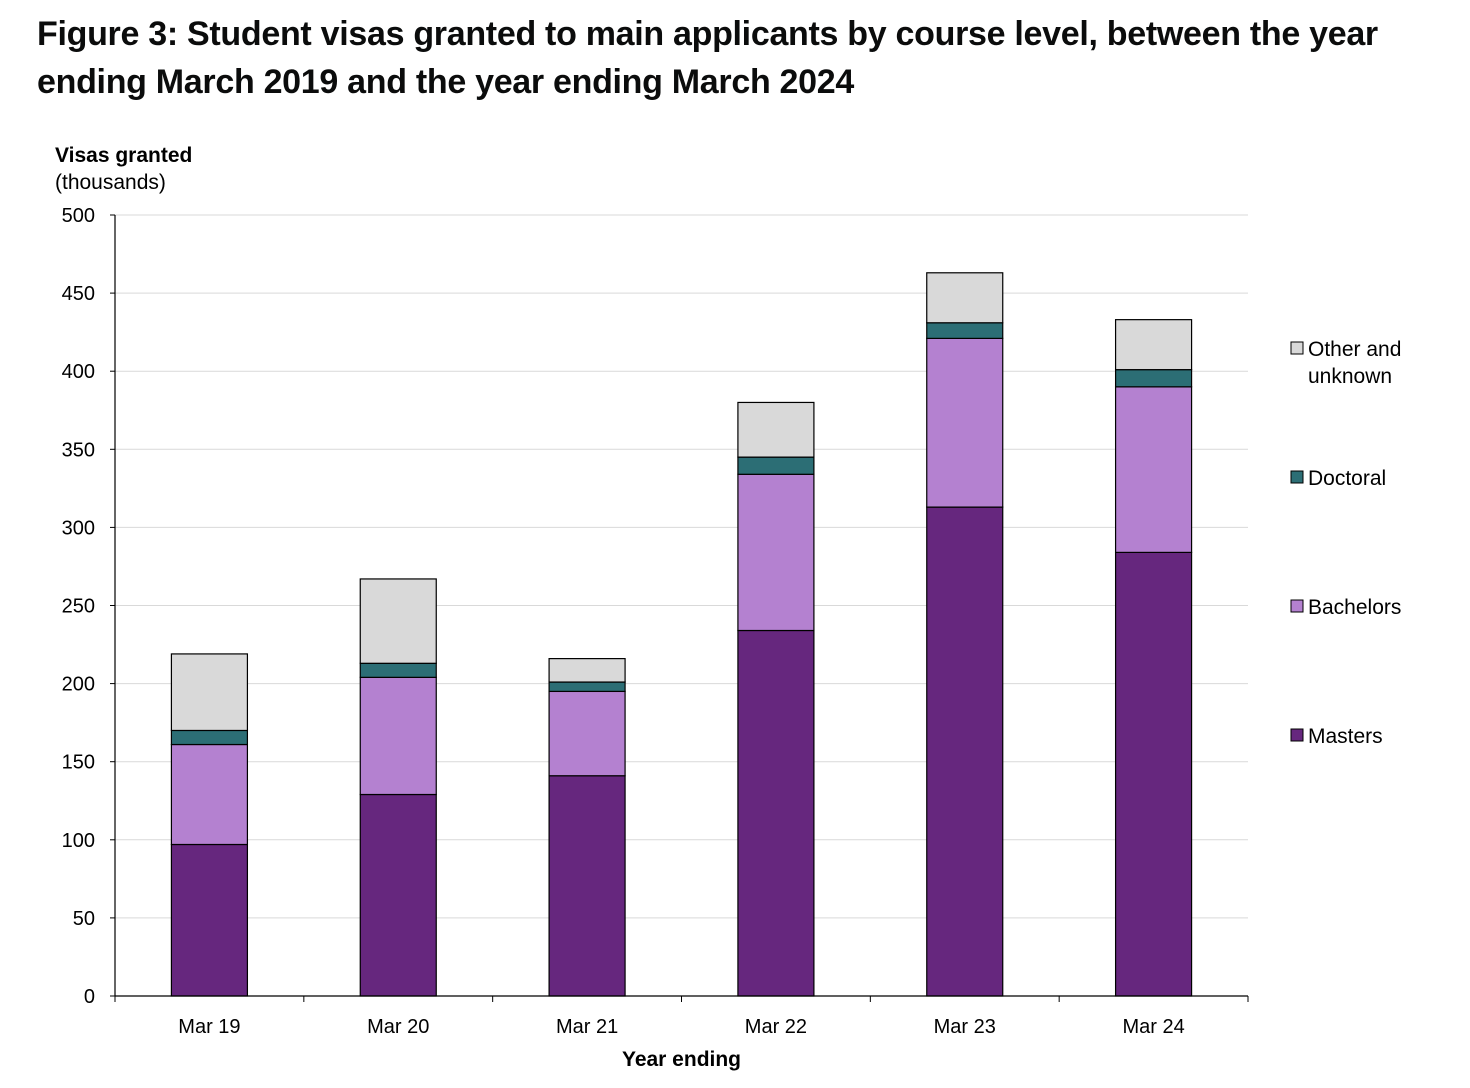 The image size is (1470, 1088). I want to click on y-tick-label: 400, so click(78, 372).